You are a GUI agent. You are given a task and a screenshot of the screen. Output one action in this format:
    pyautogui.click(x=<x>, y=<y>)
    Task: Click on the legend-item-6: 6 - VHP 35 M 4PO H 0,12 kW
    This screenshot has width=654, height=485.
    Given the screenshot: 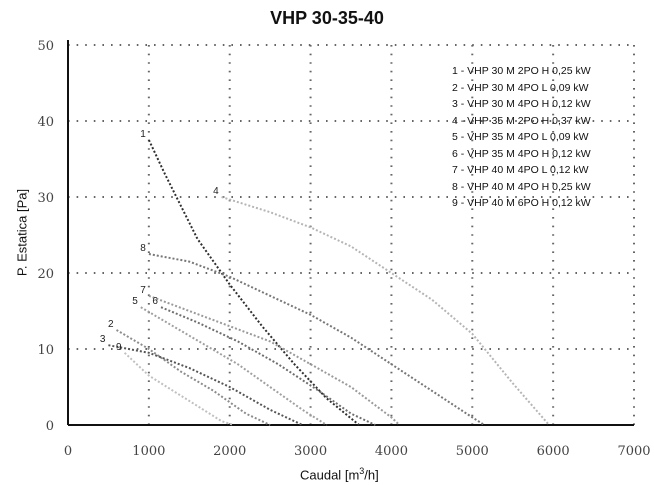 What is the action you would take?
    pyautogui.click(x=521, y=153)
    